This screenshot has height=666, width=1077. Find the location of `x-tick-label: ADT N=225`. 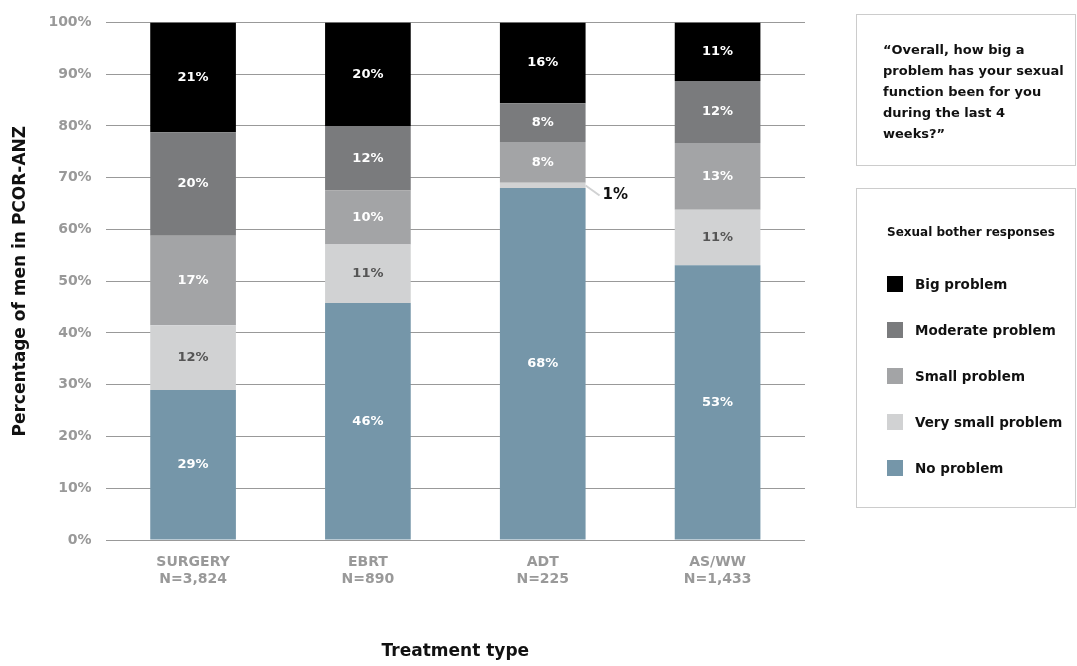

x-tick-label: ADT N=225 is located at coordinates (543, 569).